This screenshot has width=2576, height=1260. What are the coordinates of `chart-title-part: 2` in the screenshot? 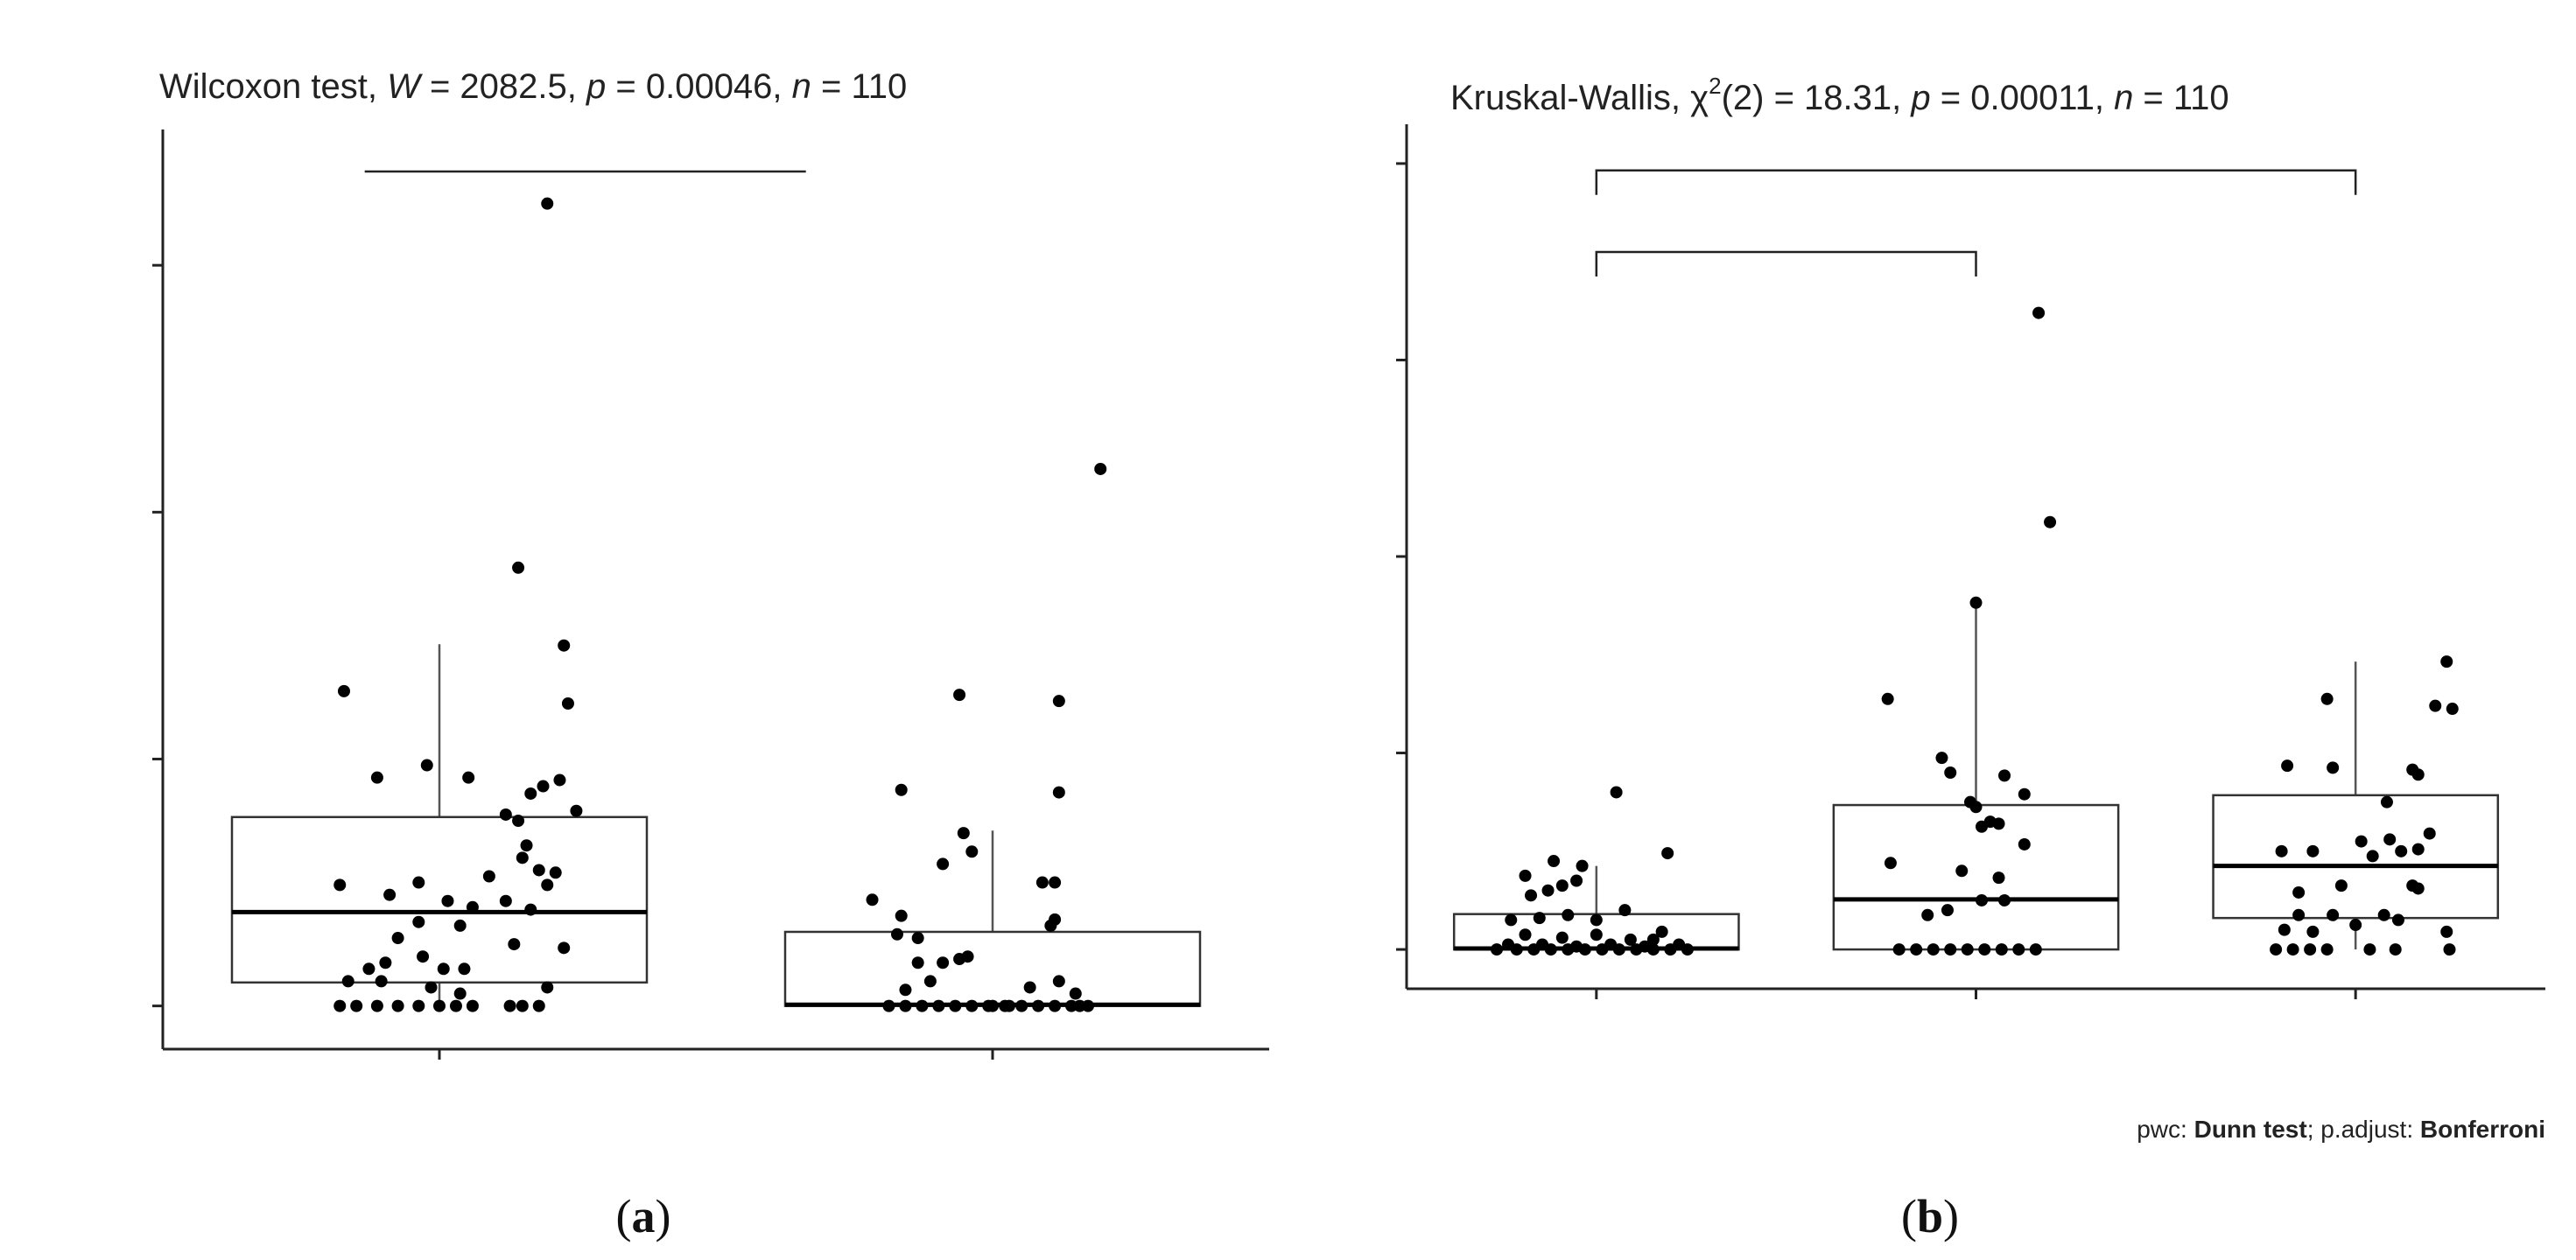 It's located at (1715, 86).